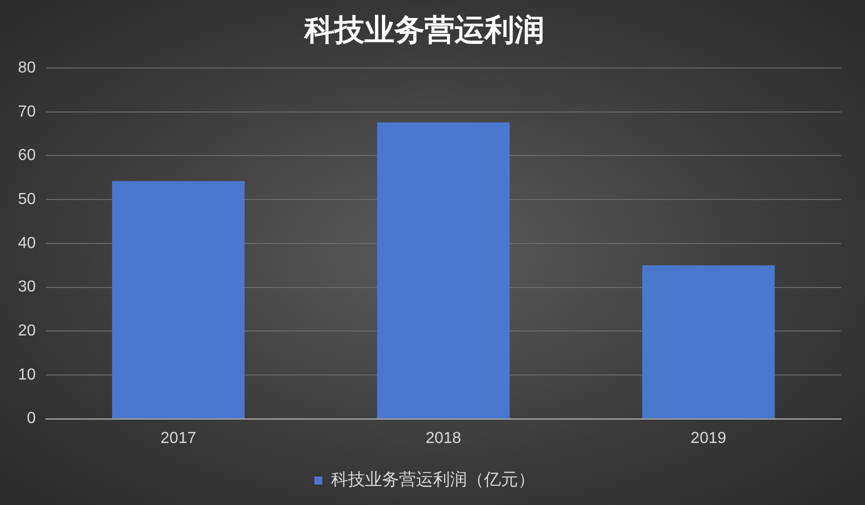 The width and height of the screenshot is (865, 505). I want to click on x-tick-label: 2017, so click(178, 438).